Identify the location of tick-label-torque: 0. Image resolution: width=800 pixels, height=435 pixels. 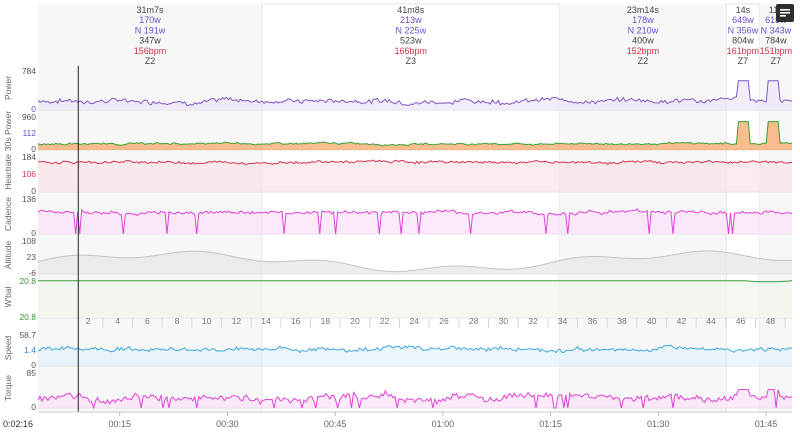
(33, 407).